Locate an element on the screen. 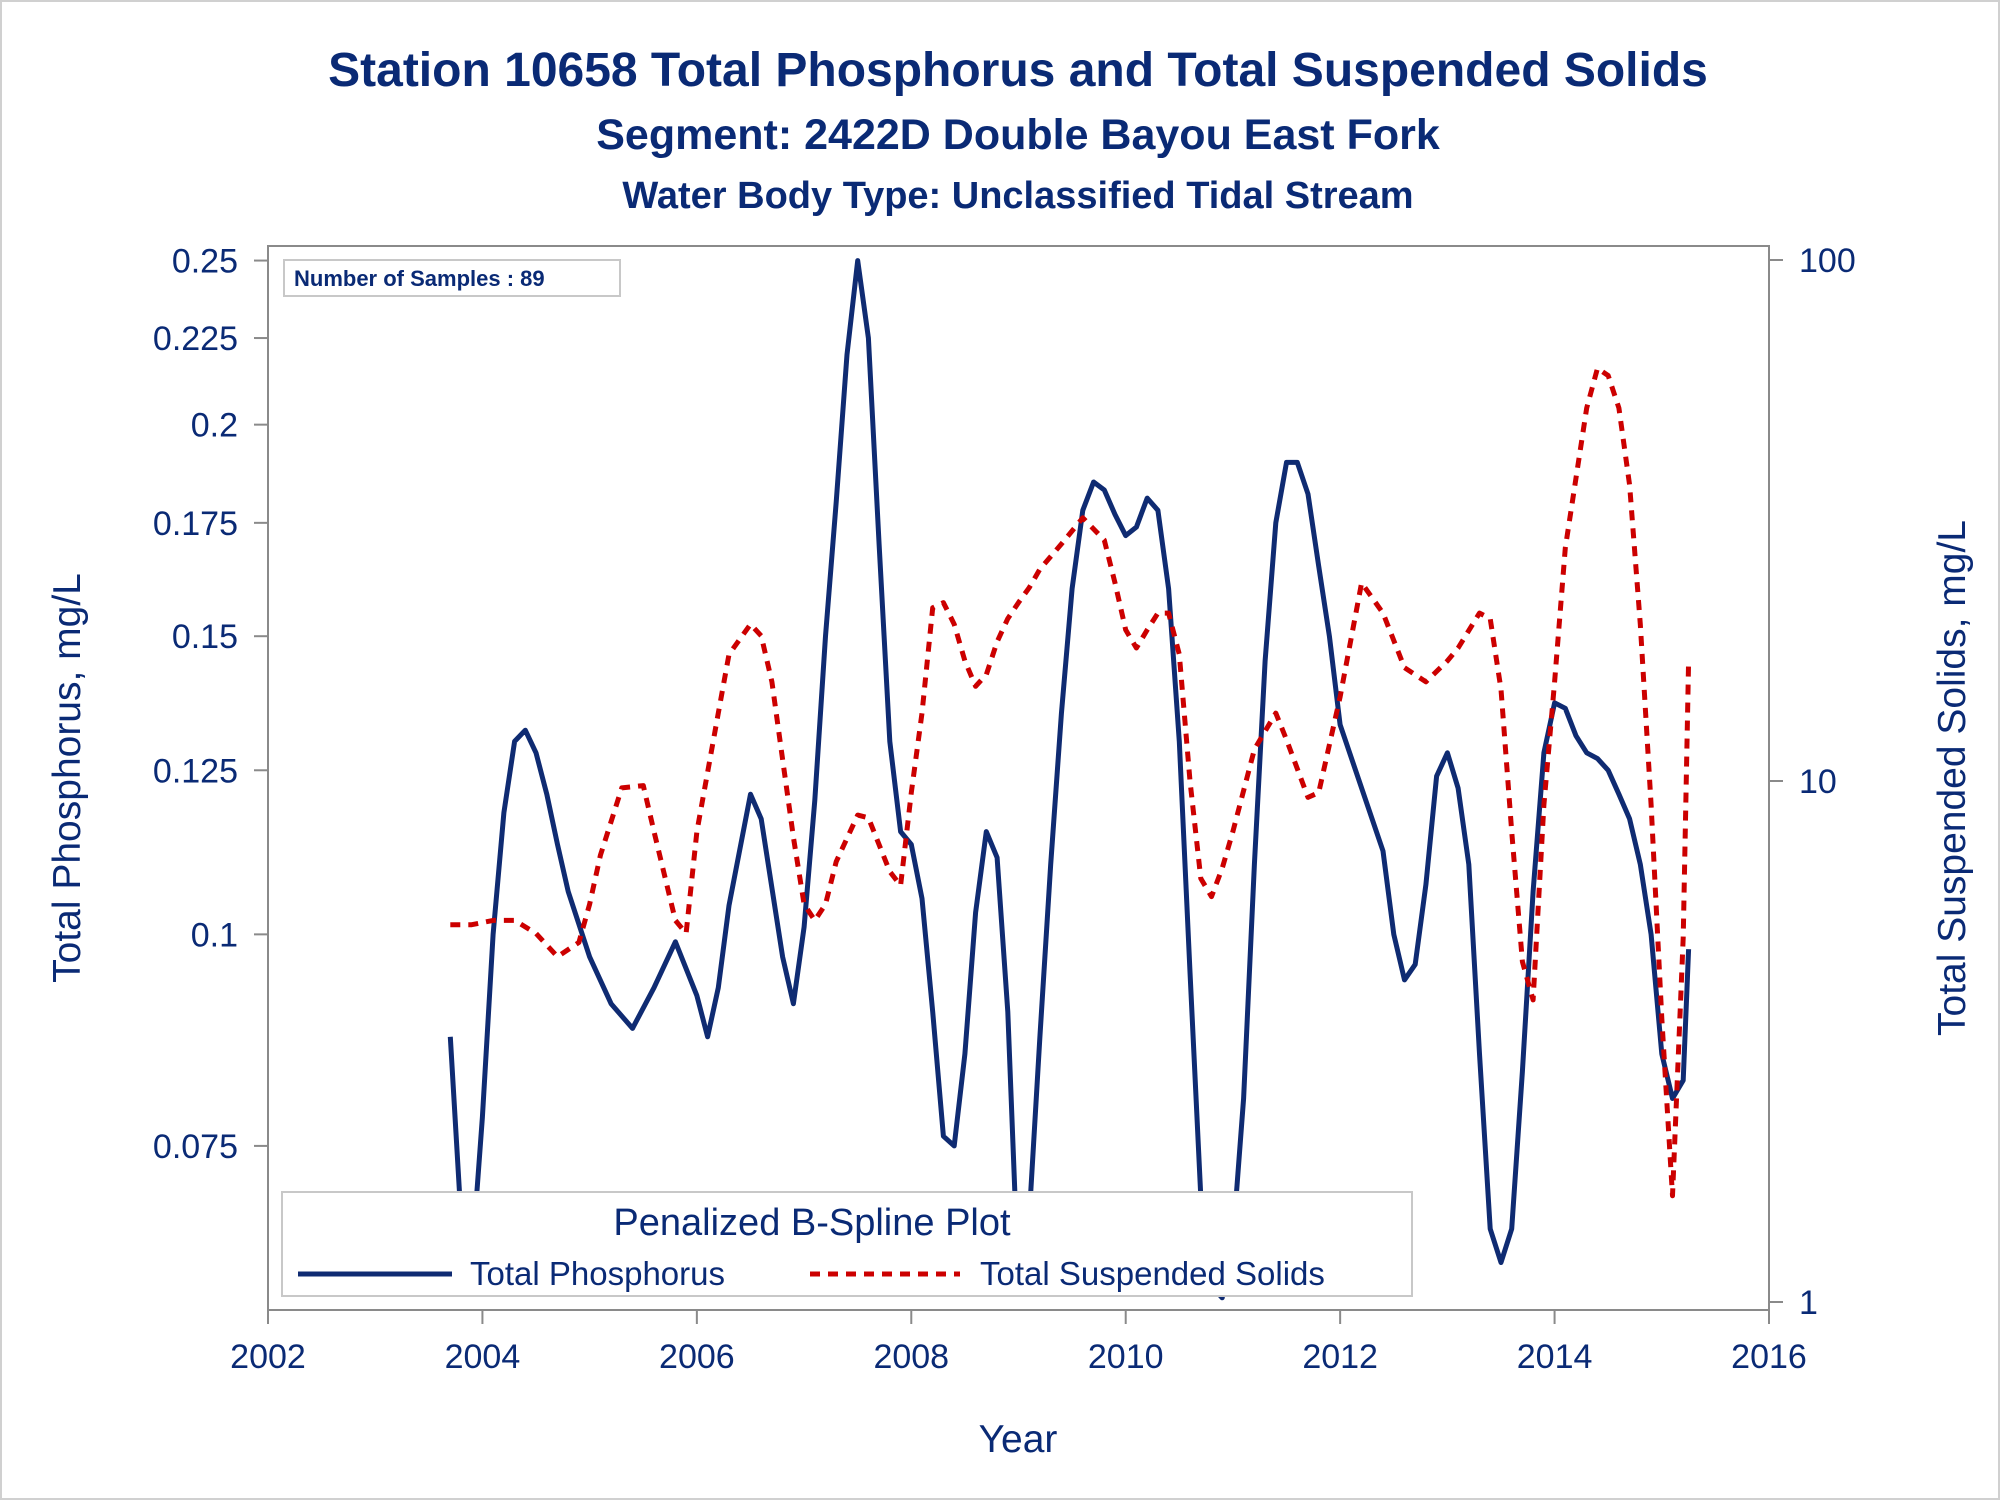 The image size is (2000, 1502). left-tick-label-0.2: 0.2 is located at coordinates (214, 426).